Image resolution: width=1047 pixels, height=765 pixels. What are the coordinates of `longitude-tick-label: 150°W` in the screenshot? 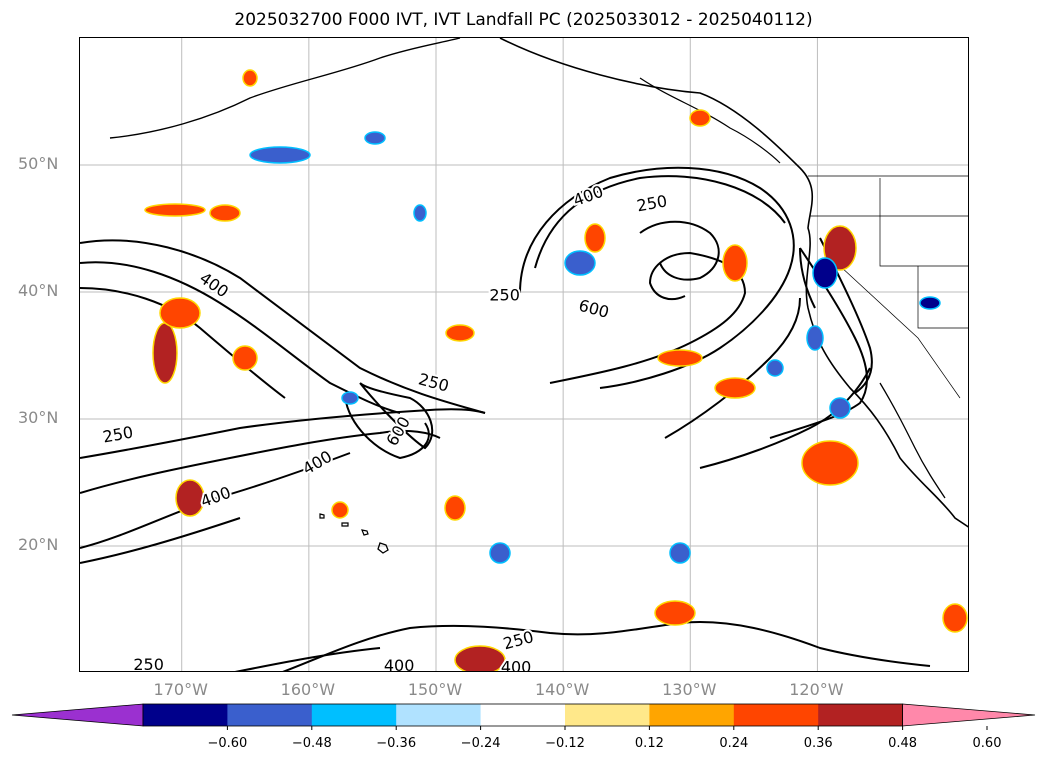 It's located at (435, 689).